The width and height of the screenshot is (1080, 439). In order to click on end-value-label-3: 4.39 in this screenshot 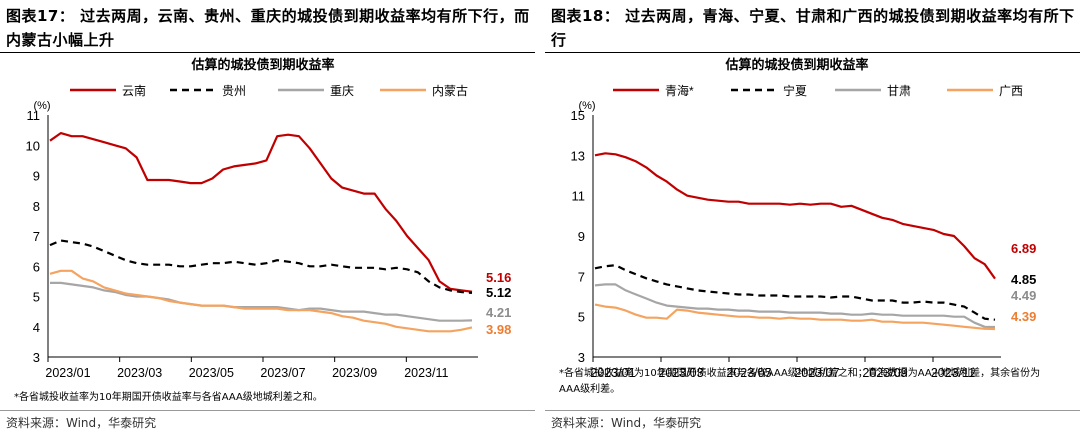, I will do `click(1023, 316)`.